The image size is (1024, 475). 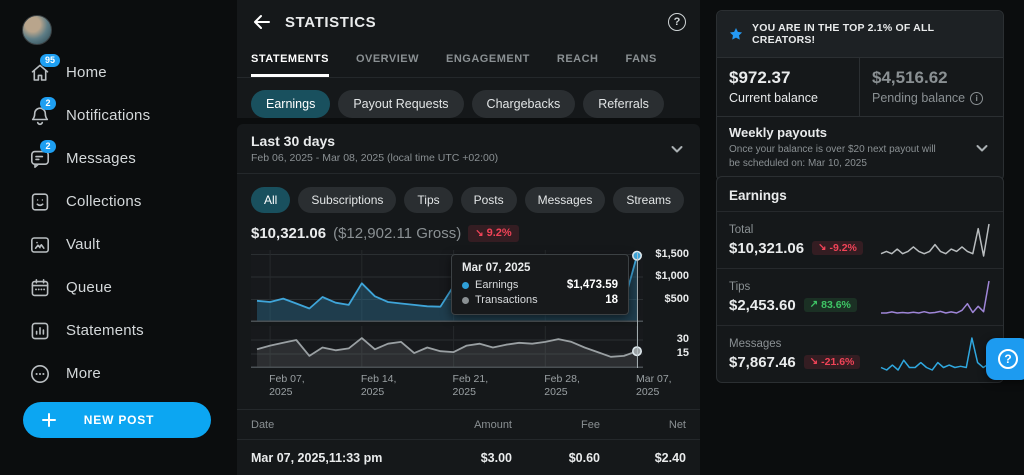 What do you see at coordinates (287, 386) in the screenshot?
I see `x-axis-tick: Feb 07, 2025` at bounding box center [287, 386].